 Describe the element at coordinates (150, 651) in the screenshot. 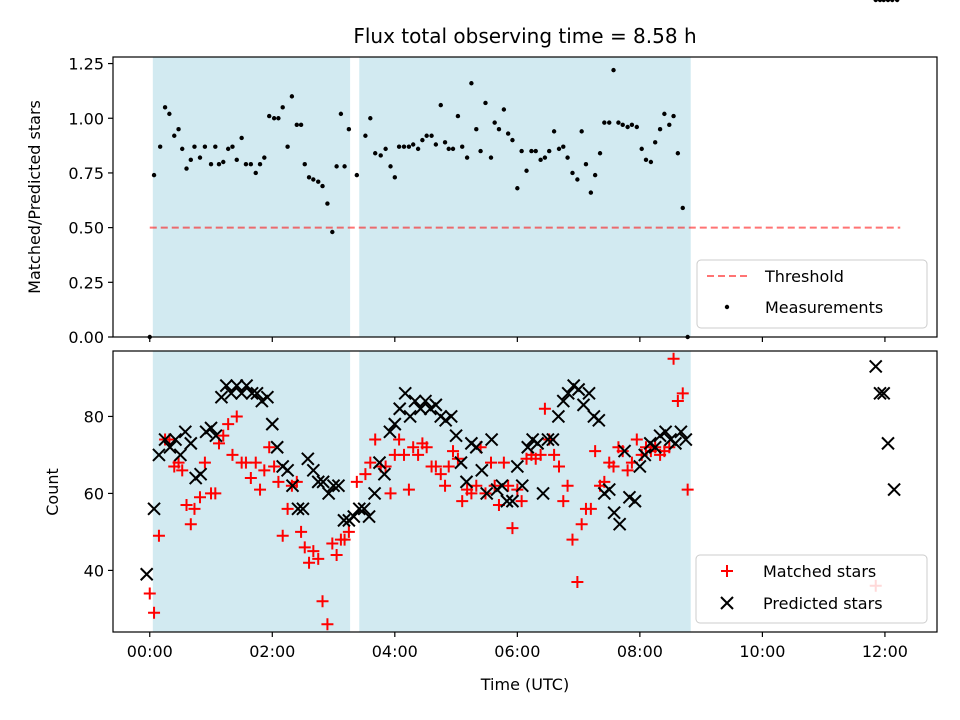

I see `count-x-tick-label: 00:00` at that location.